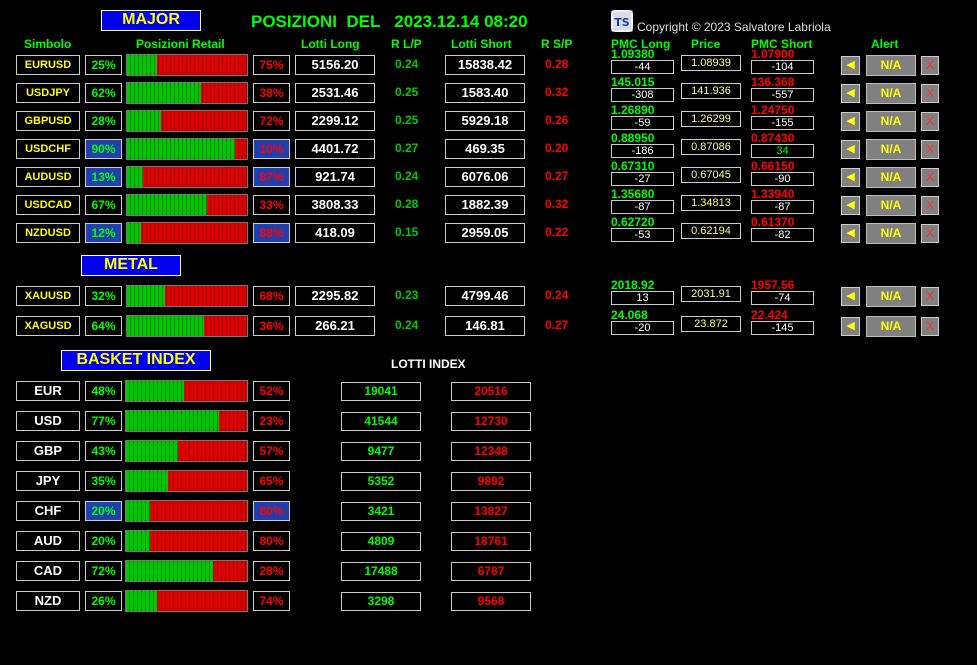  I want to click on long-percent: 43%, so click(103, 451).